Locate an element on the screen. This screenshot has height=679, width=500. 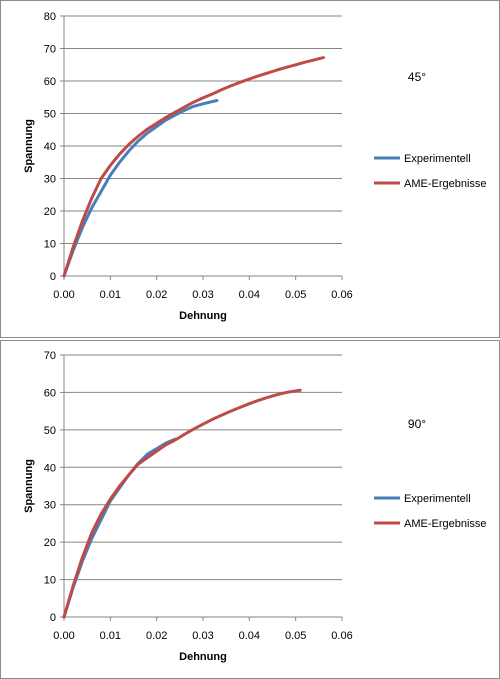
angle-annotation: 45° is located at coordinates (417, 77).